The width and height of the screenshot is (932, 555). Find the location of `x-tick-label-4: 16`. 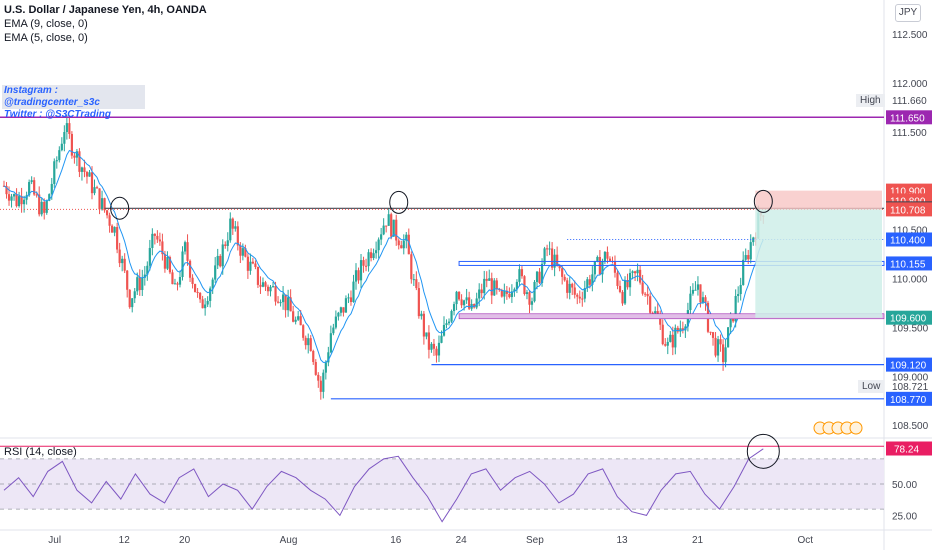

x-tick-label-4: 16 is located at coordinates (396, 540).